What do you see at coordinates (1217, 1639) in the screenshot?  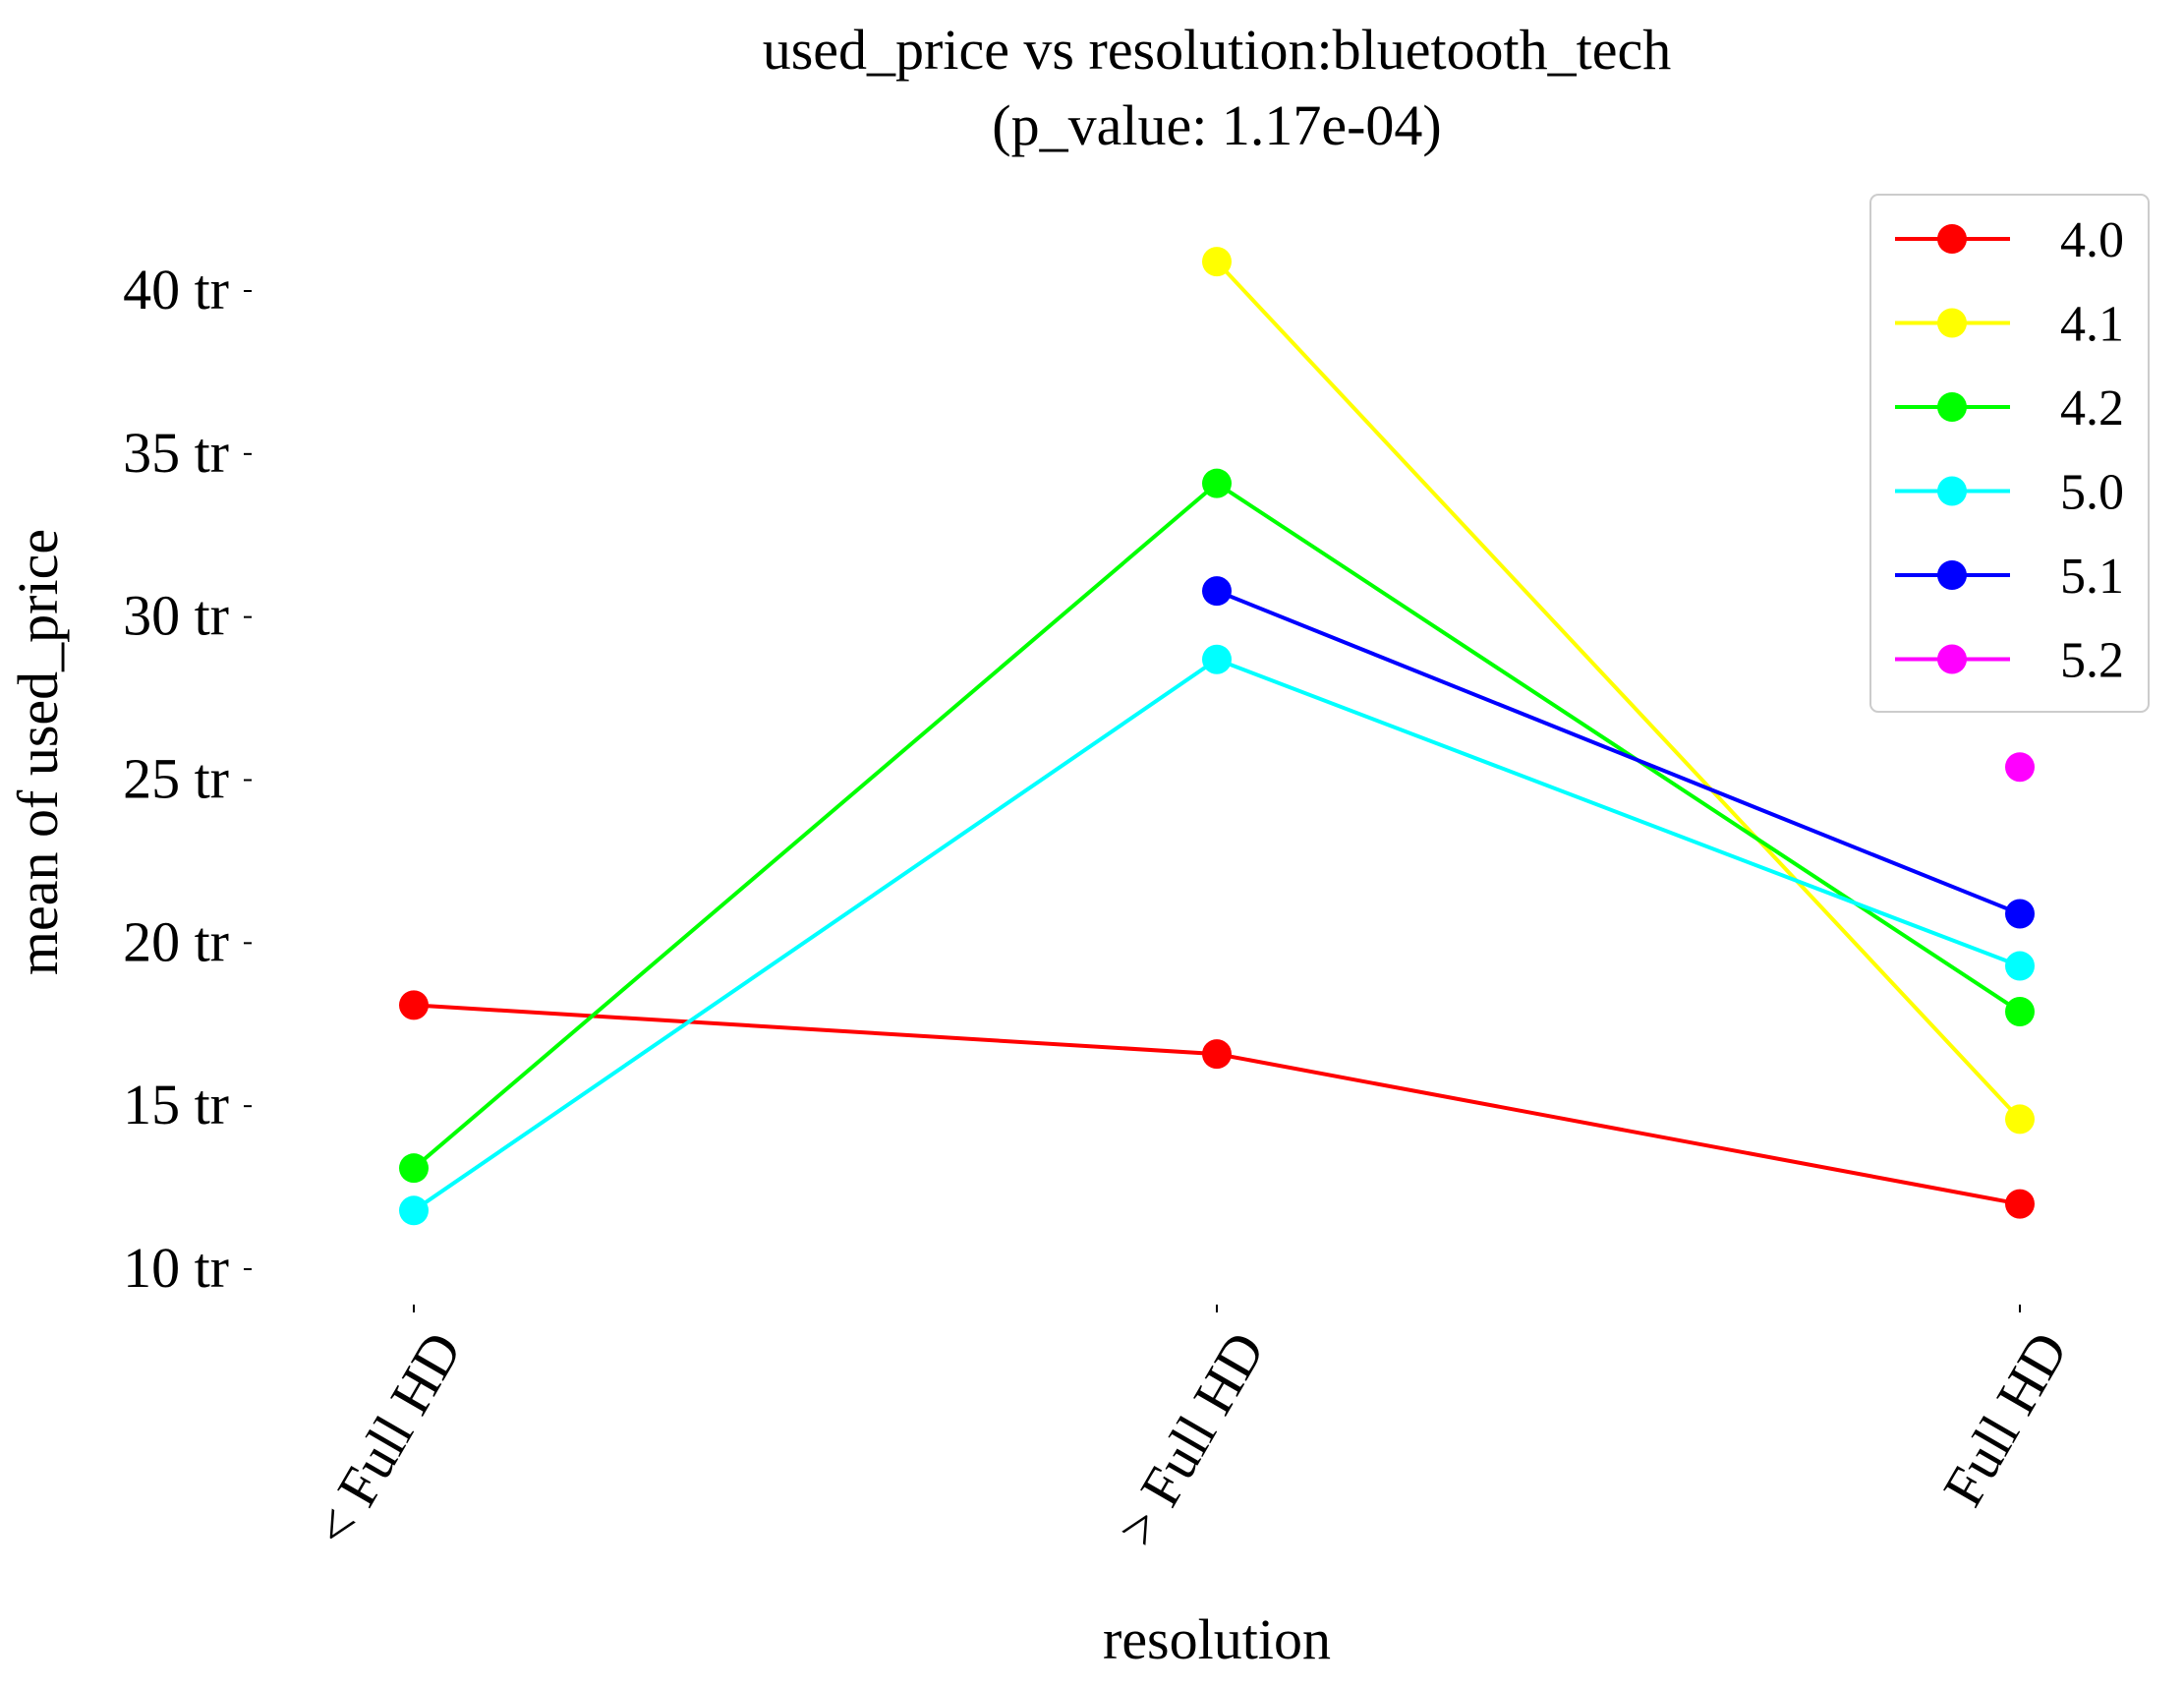 I see `x-axis-label: resolution` at bounding box center [1217, 1639].